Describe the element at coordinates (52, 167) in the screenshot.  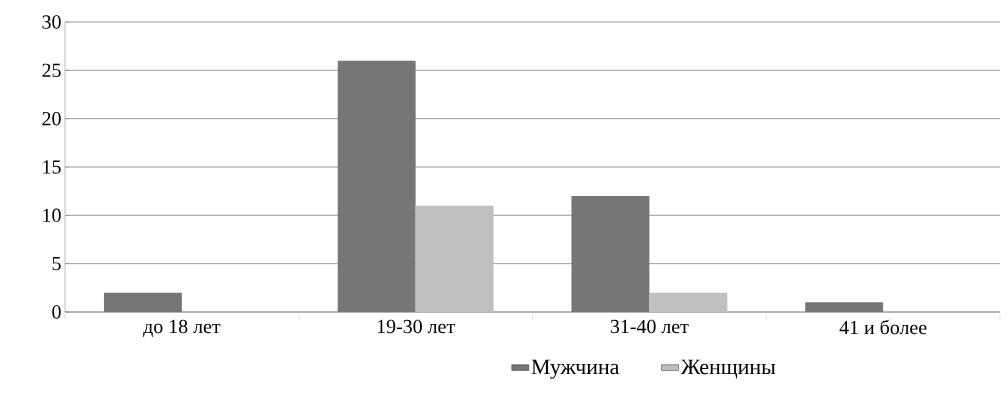
I see `y-tick-label: 15` at that location.